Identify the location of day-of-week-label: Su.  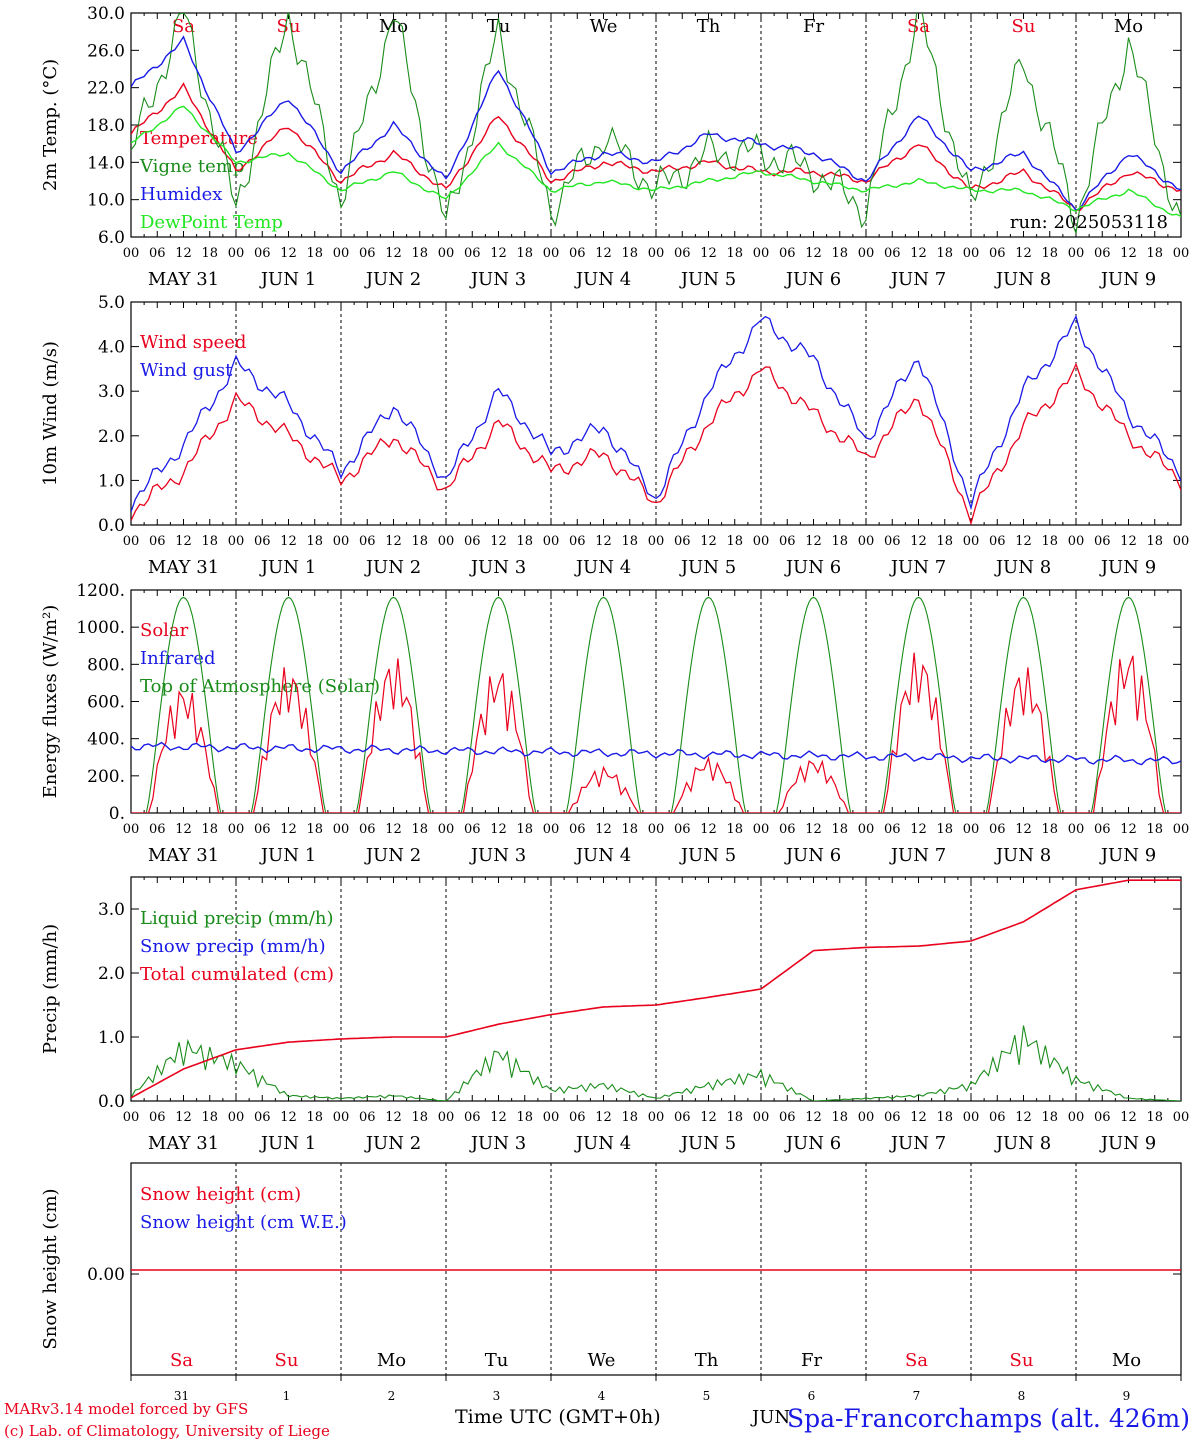
(1024, 26).